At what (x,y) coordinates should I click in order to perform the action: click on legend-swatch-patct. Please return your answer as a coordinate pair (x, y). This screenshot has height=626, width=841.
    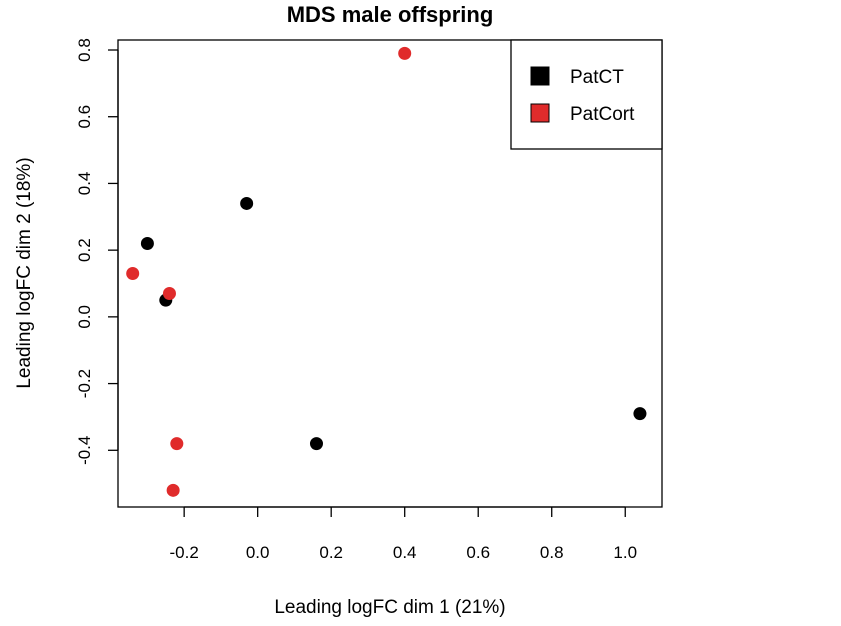
    Looking at the image, I should click on (540, 76).